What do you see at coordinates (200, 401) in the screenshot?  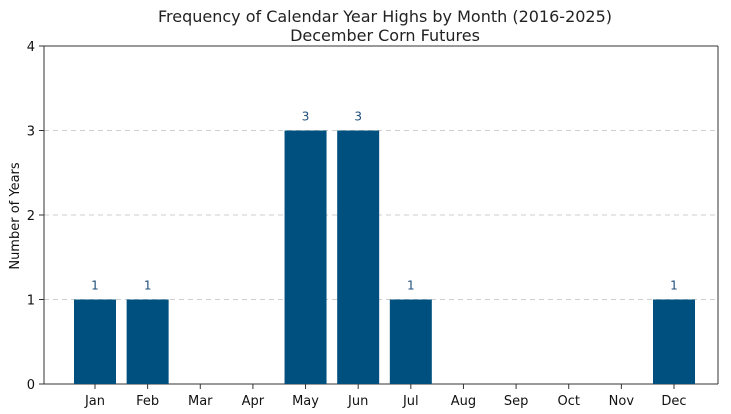 I see `x-tick-label: Mar` at bounding box center [200, 401].